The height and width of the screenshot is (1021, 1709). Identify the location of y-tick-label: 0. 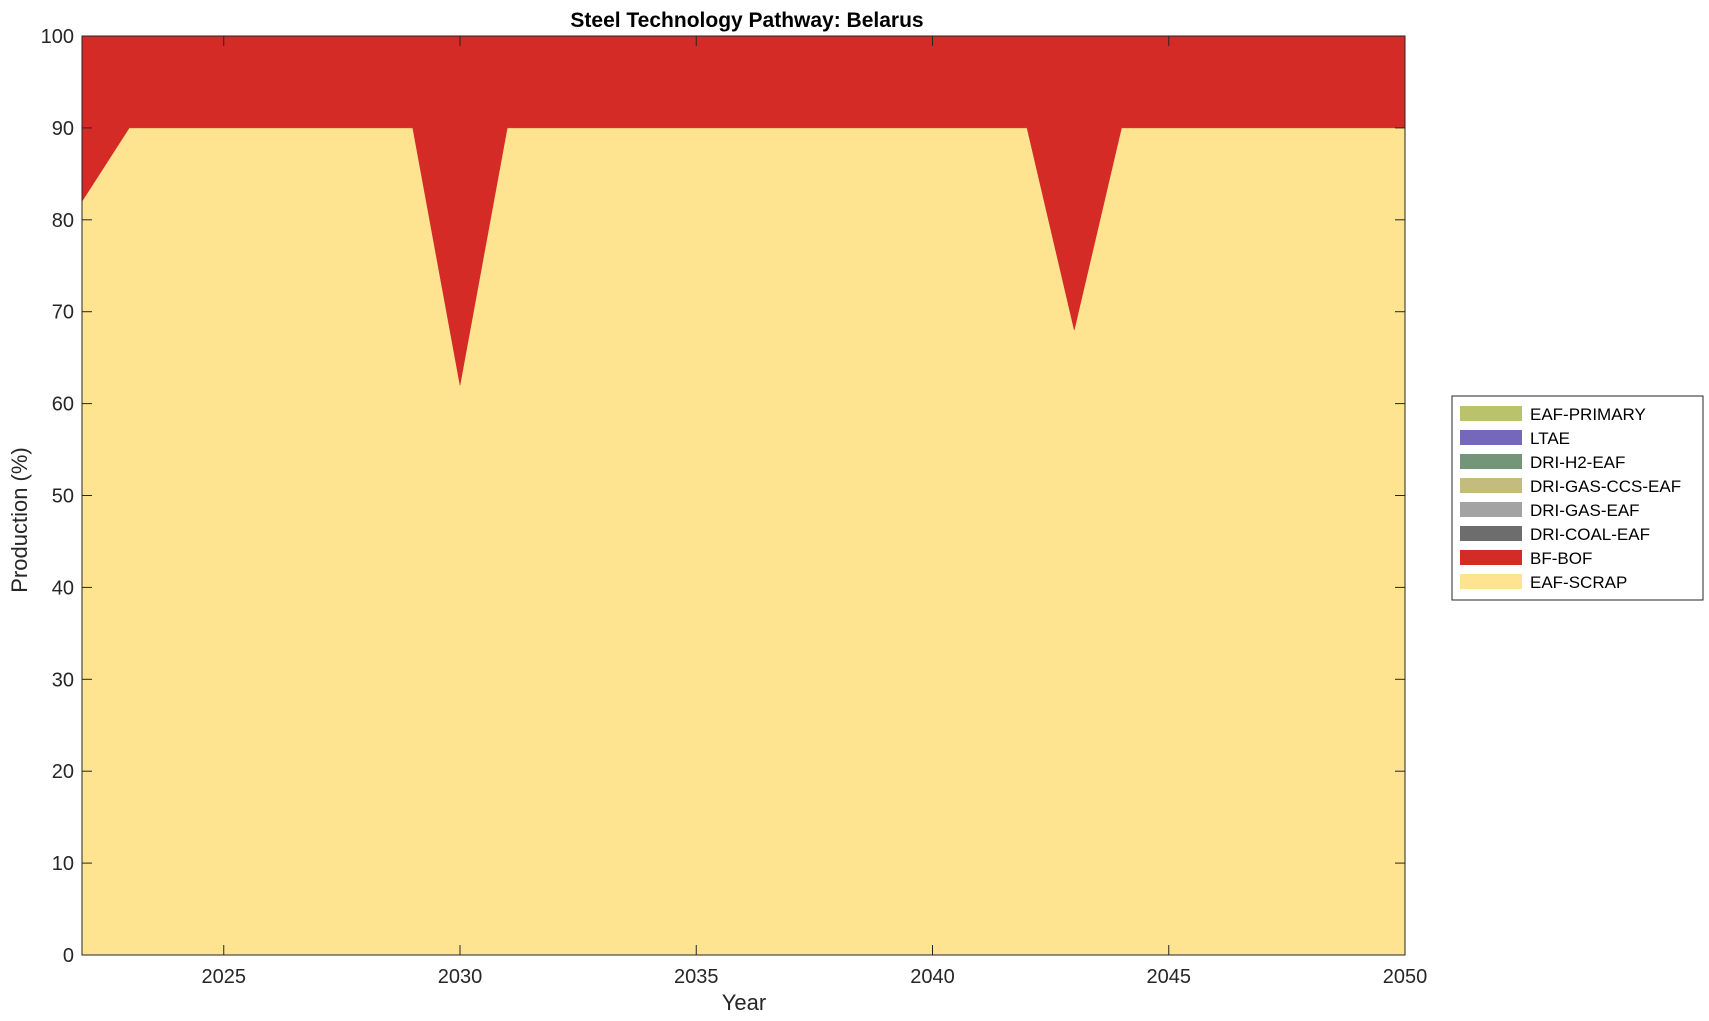
(68, 956).